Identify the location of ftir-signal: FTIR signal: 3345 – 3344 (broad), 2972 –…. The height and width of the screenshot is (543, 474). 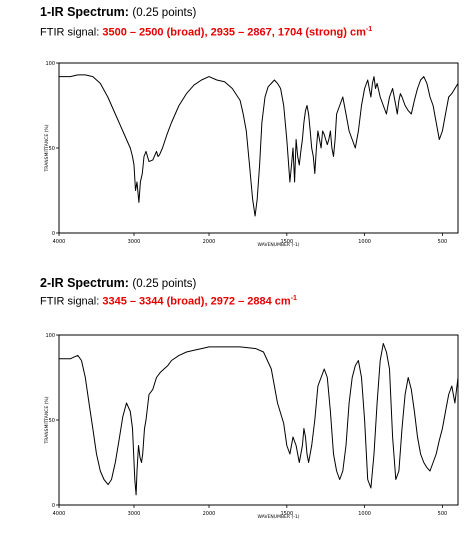
(168, 301).